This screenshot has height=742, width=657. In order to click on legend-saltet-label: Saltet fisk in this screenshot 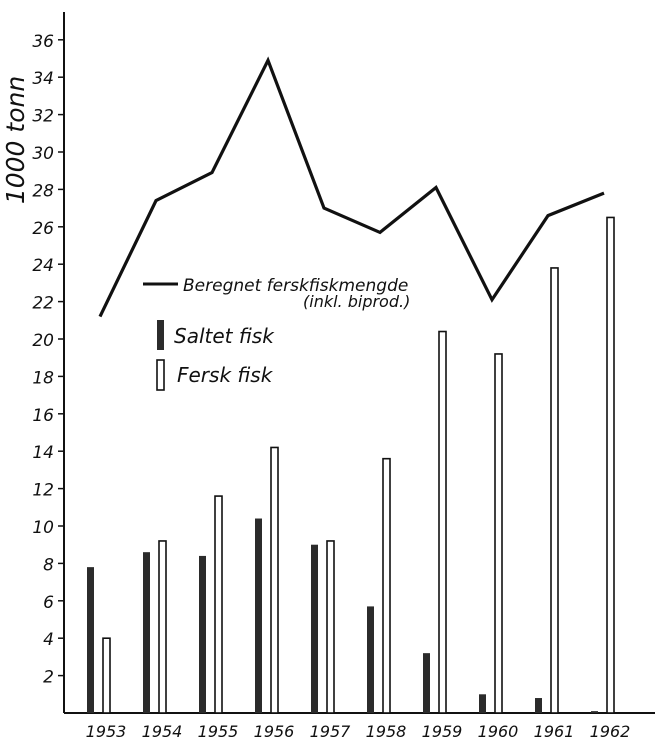, I will do `click(224, 336)`.